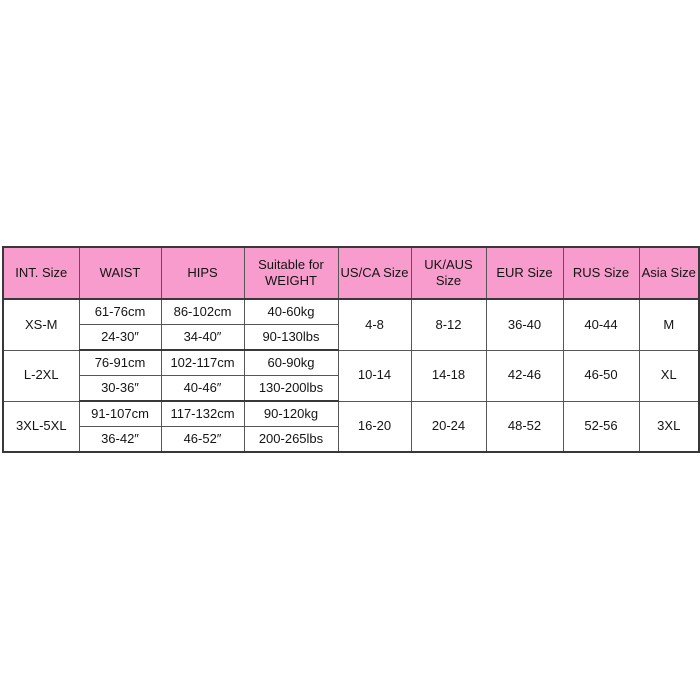  Describe the element at coordinates (41, 426) in the screenshot. I see `cell-int-size-3xl-5xl: 3XL-5XL` at that location.